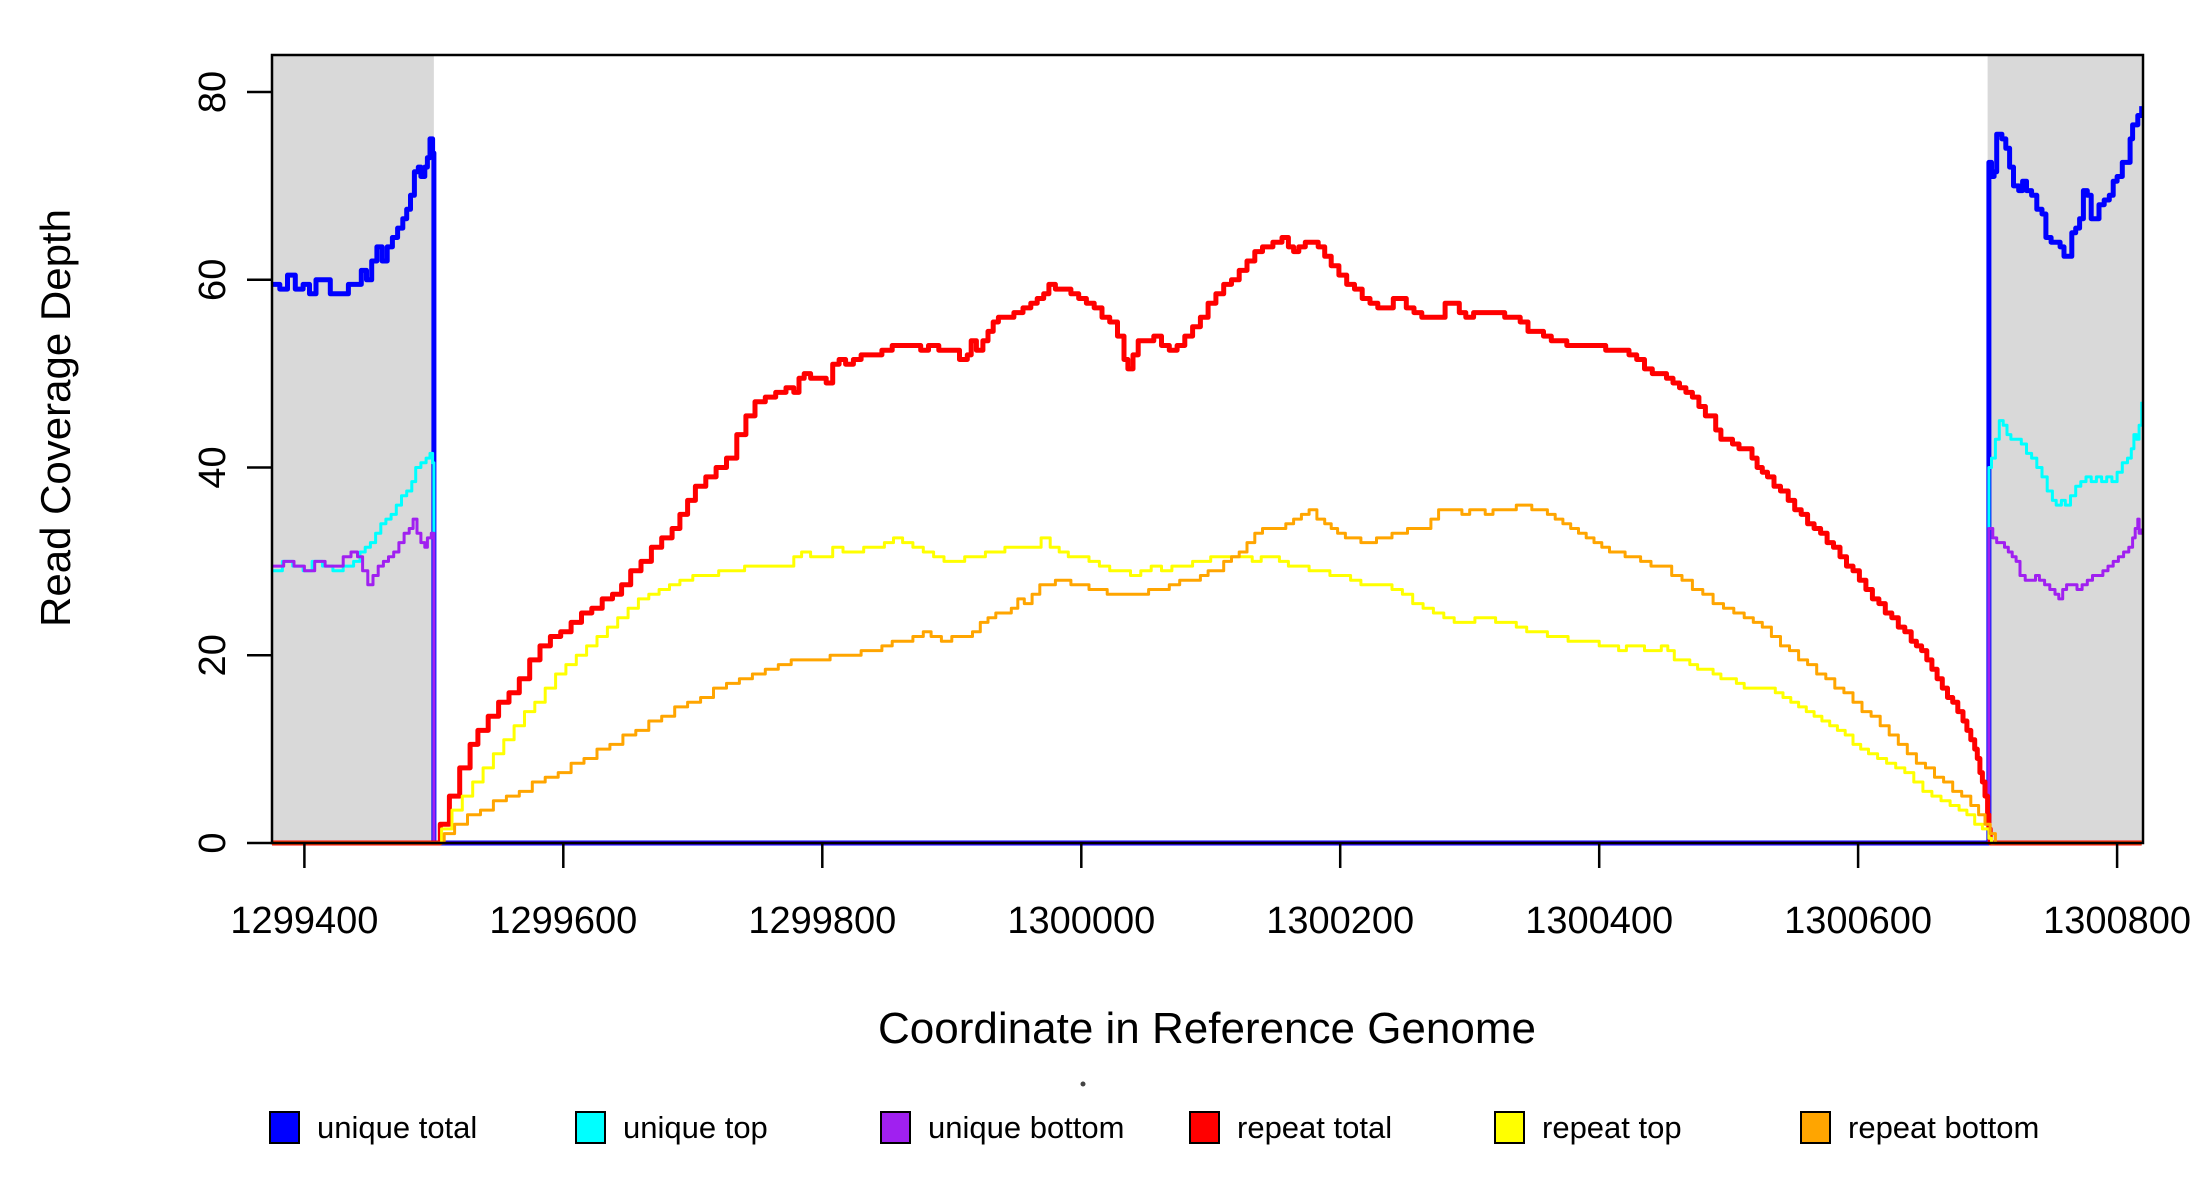 The width and height of the screenshot is (2200, 1200). I want to click on x-tick-label-1300800: 1300800, so click(2117, 921).